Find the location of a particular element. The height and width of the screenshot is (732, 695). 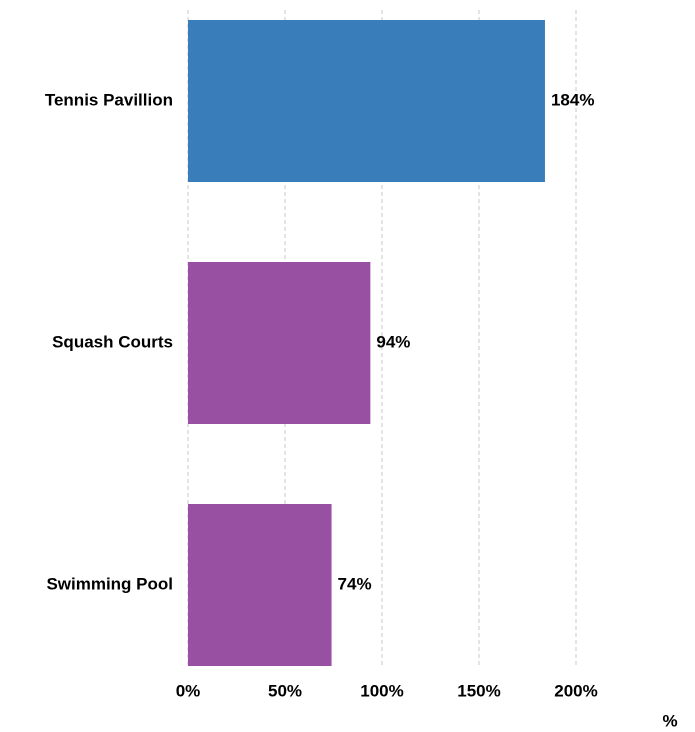

x-tick-label: 0% is located at coordinates (188, 690).